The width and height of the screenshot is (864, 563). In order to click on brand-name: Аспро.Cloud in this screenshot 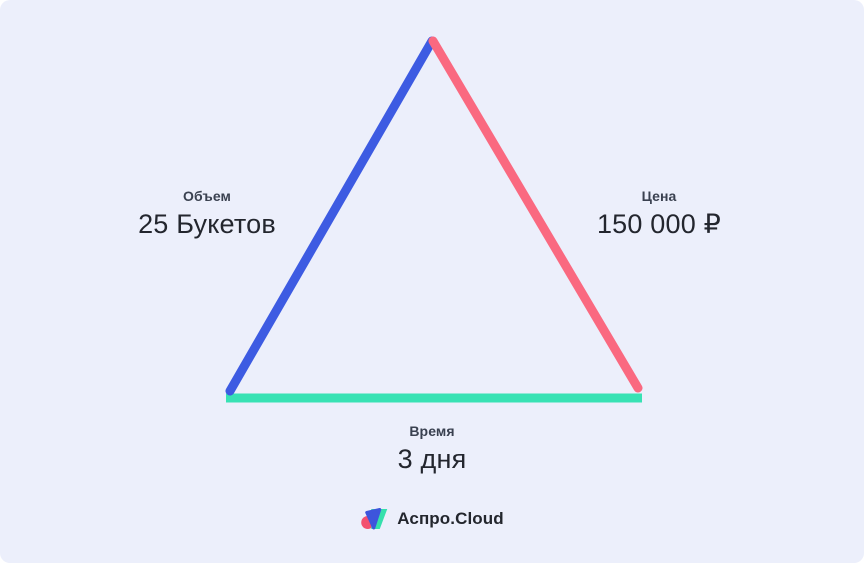, I will do `click(450, 518)`.